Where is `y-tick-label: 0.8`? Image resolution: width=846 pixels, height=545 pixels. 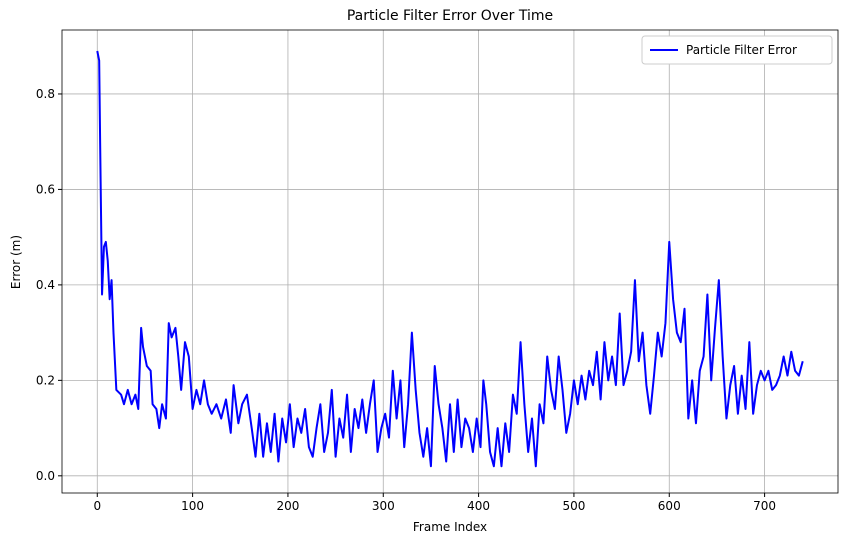
y-tick-label: 0.8 is located at coordinates (45, 94).